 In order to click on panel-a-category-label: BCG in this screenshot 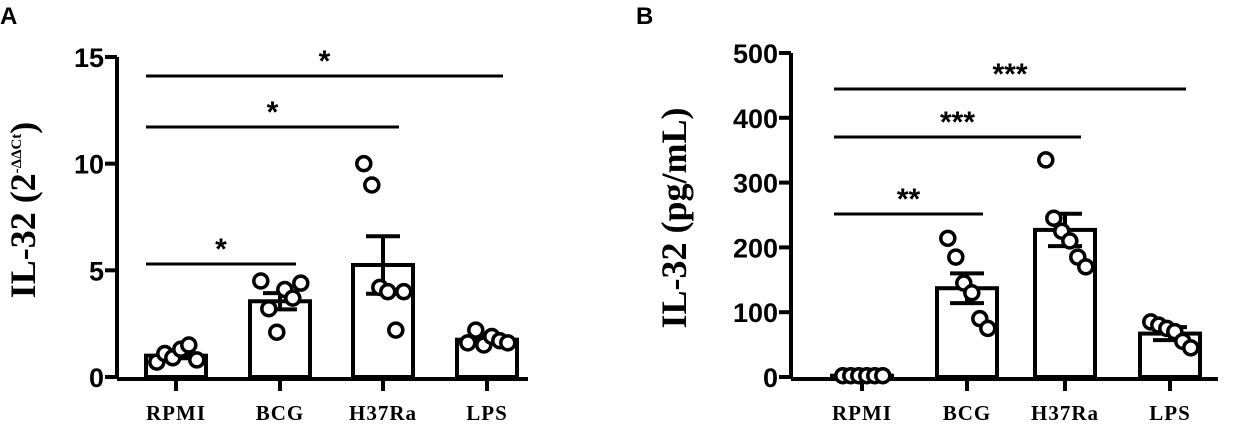, I will do `click(280, 413)`.